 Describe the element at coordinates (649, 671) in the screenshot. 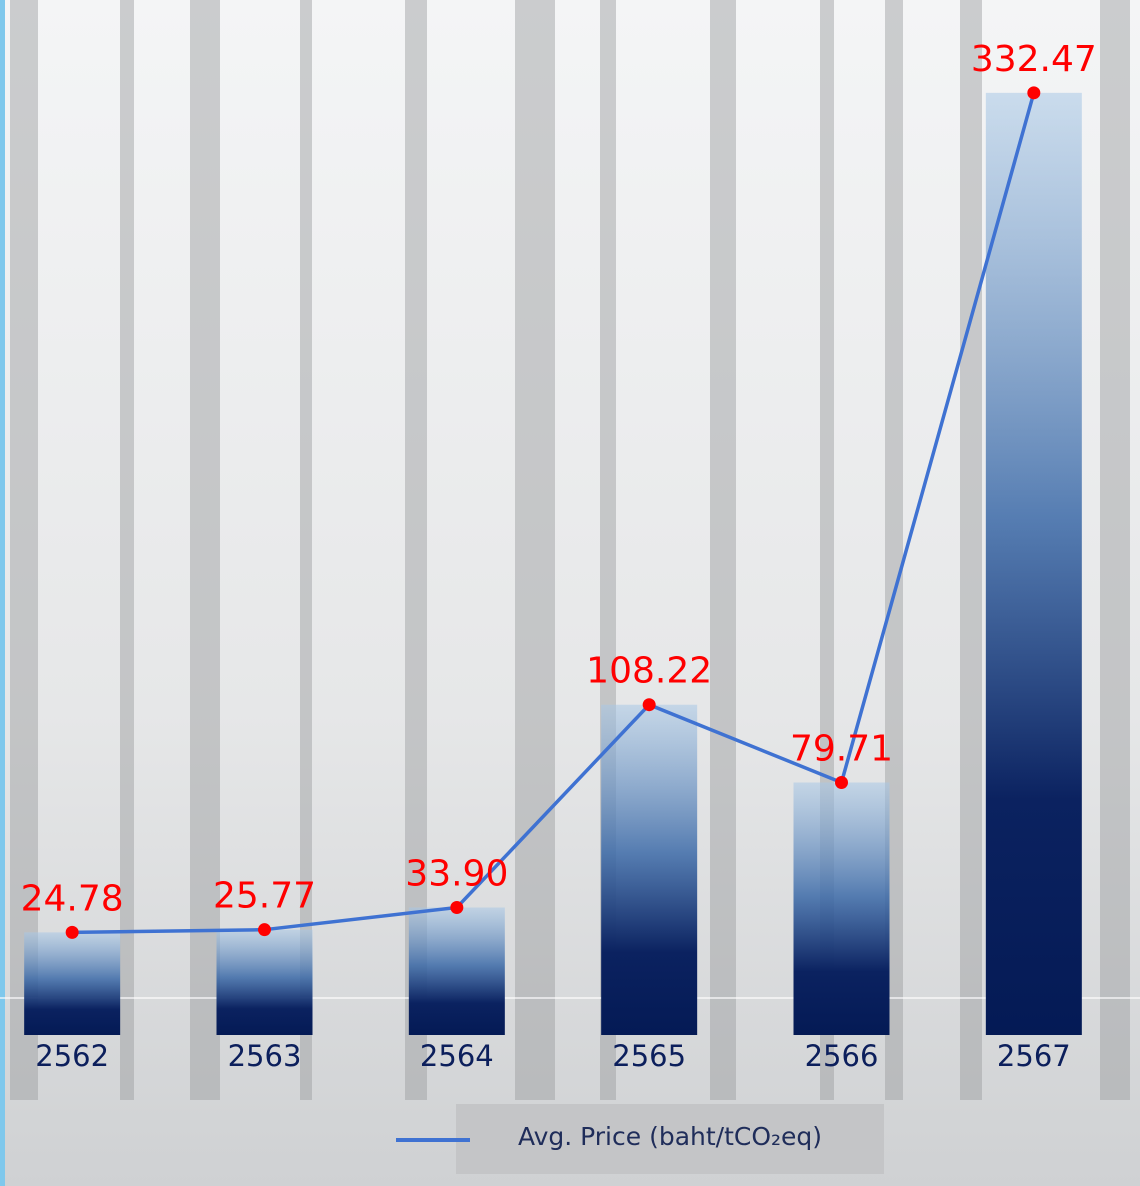

I see `data-label: 108.22` at that location.